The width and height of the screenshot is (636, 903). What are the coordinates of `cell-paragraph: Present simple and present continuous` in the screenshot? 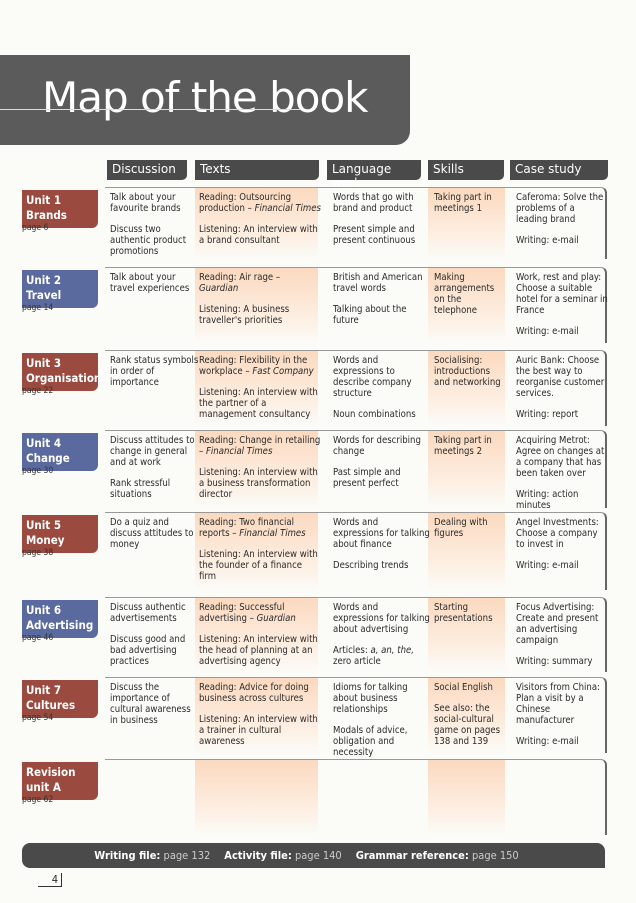 It's located at (382, 235).